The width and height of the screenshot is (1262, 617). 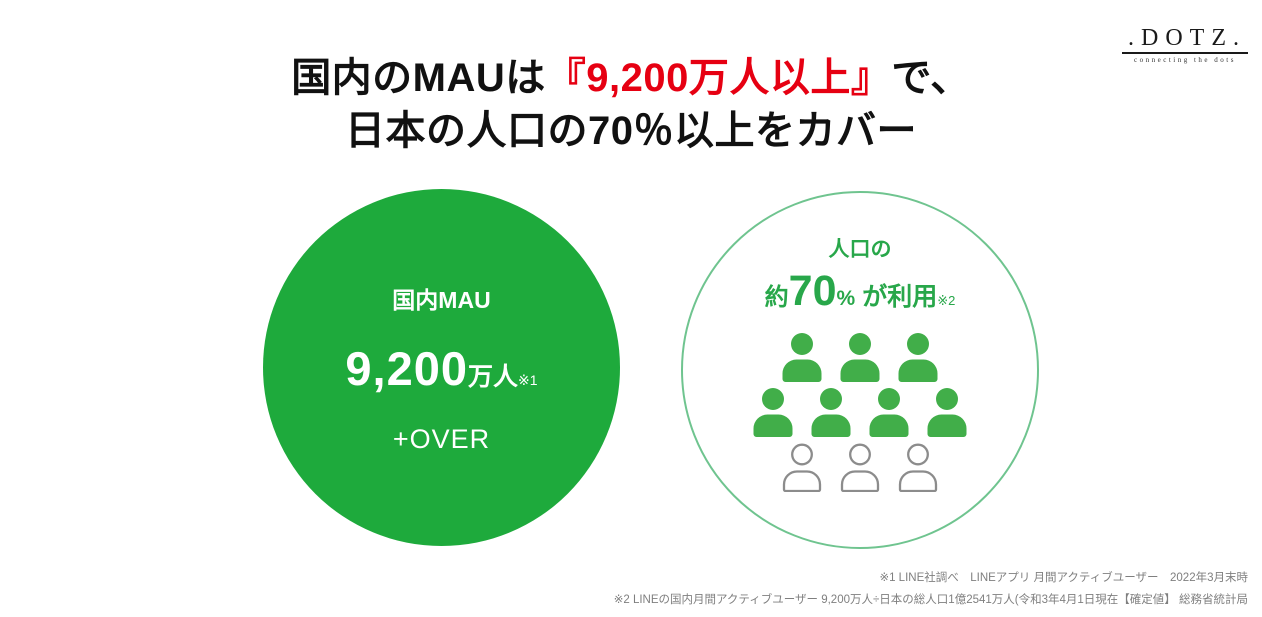 I want to click on dotz-logo: .DOTZ. connecting the dots, so click(x=1185, y=45).